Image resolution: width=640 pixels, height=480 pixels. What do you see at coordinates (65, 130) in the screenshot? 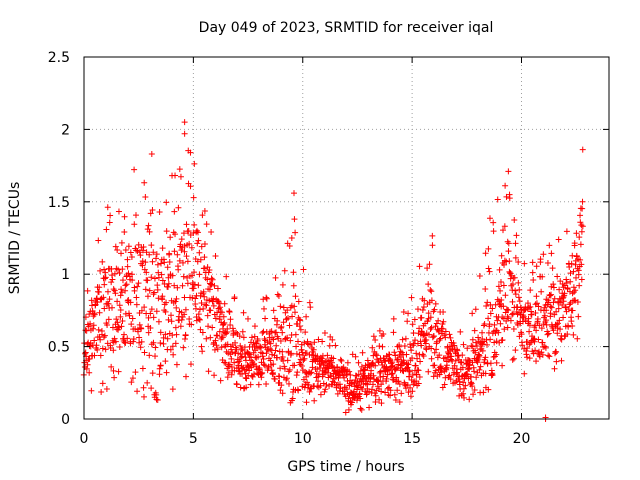
I see `y-tick-label: 2` at bounding box center [65, 130].